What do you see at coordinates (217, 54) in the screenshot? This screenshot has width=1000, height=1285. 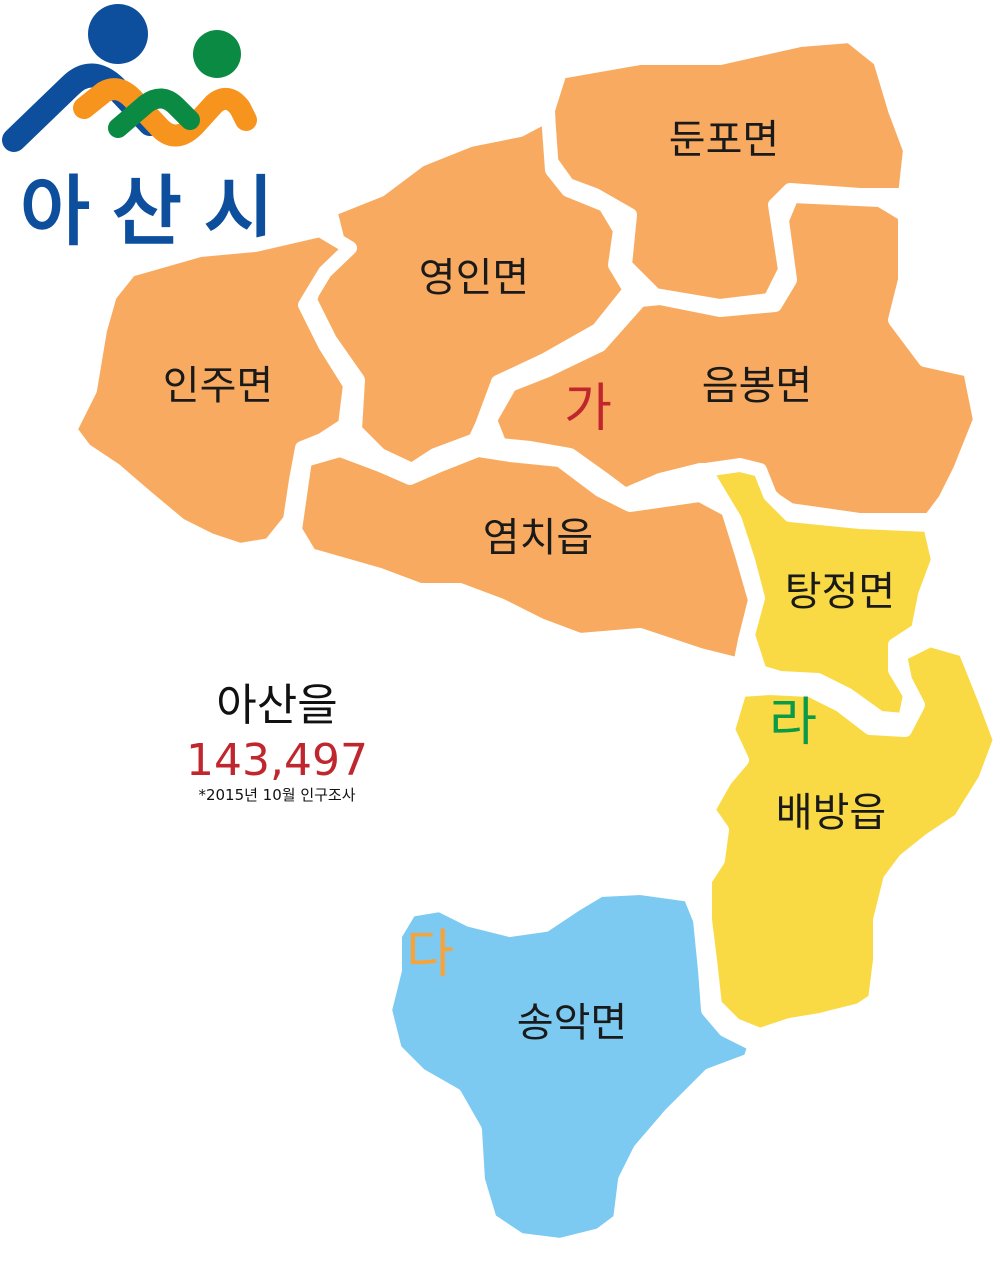 I see `logo-green-head-icon` at bounding box center [217, 54].